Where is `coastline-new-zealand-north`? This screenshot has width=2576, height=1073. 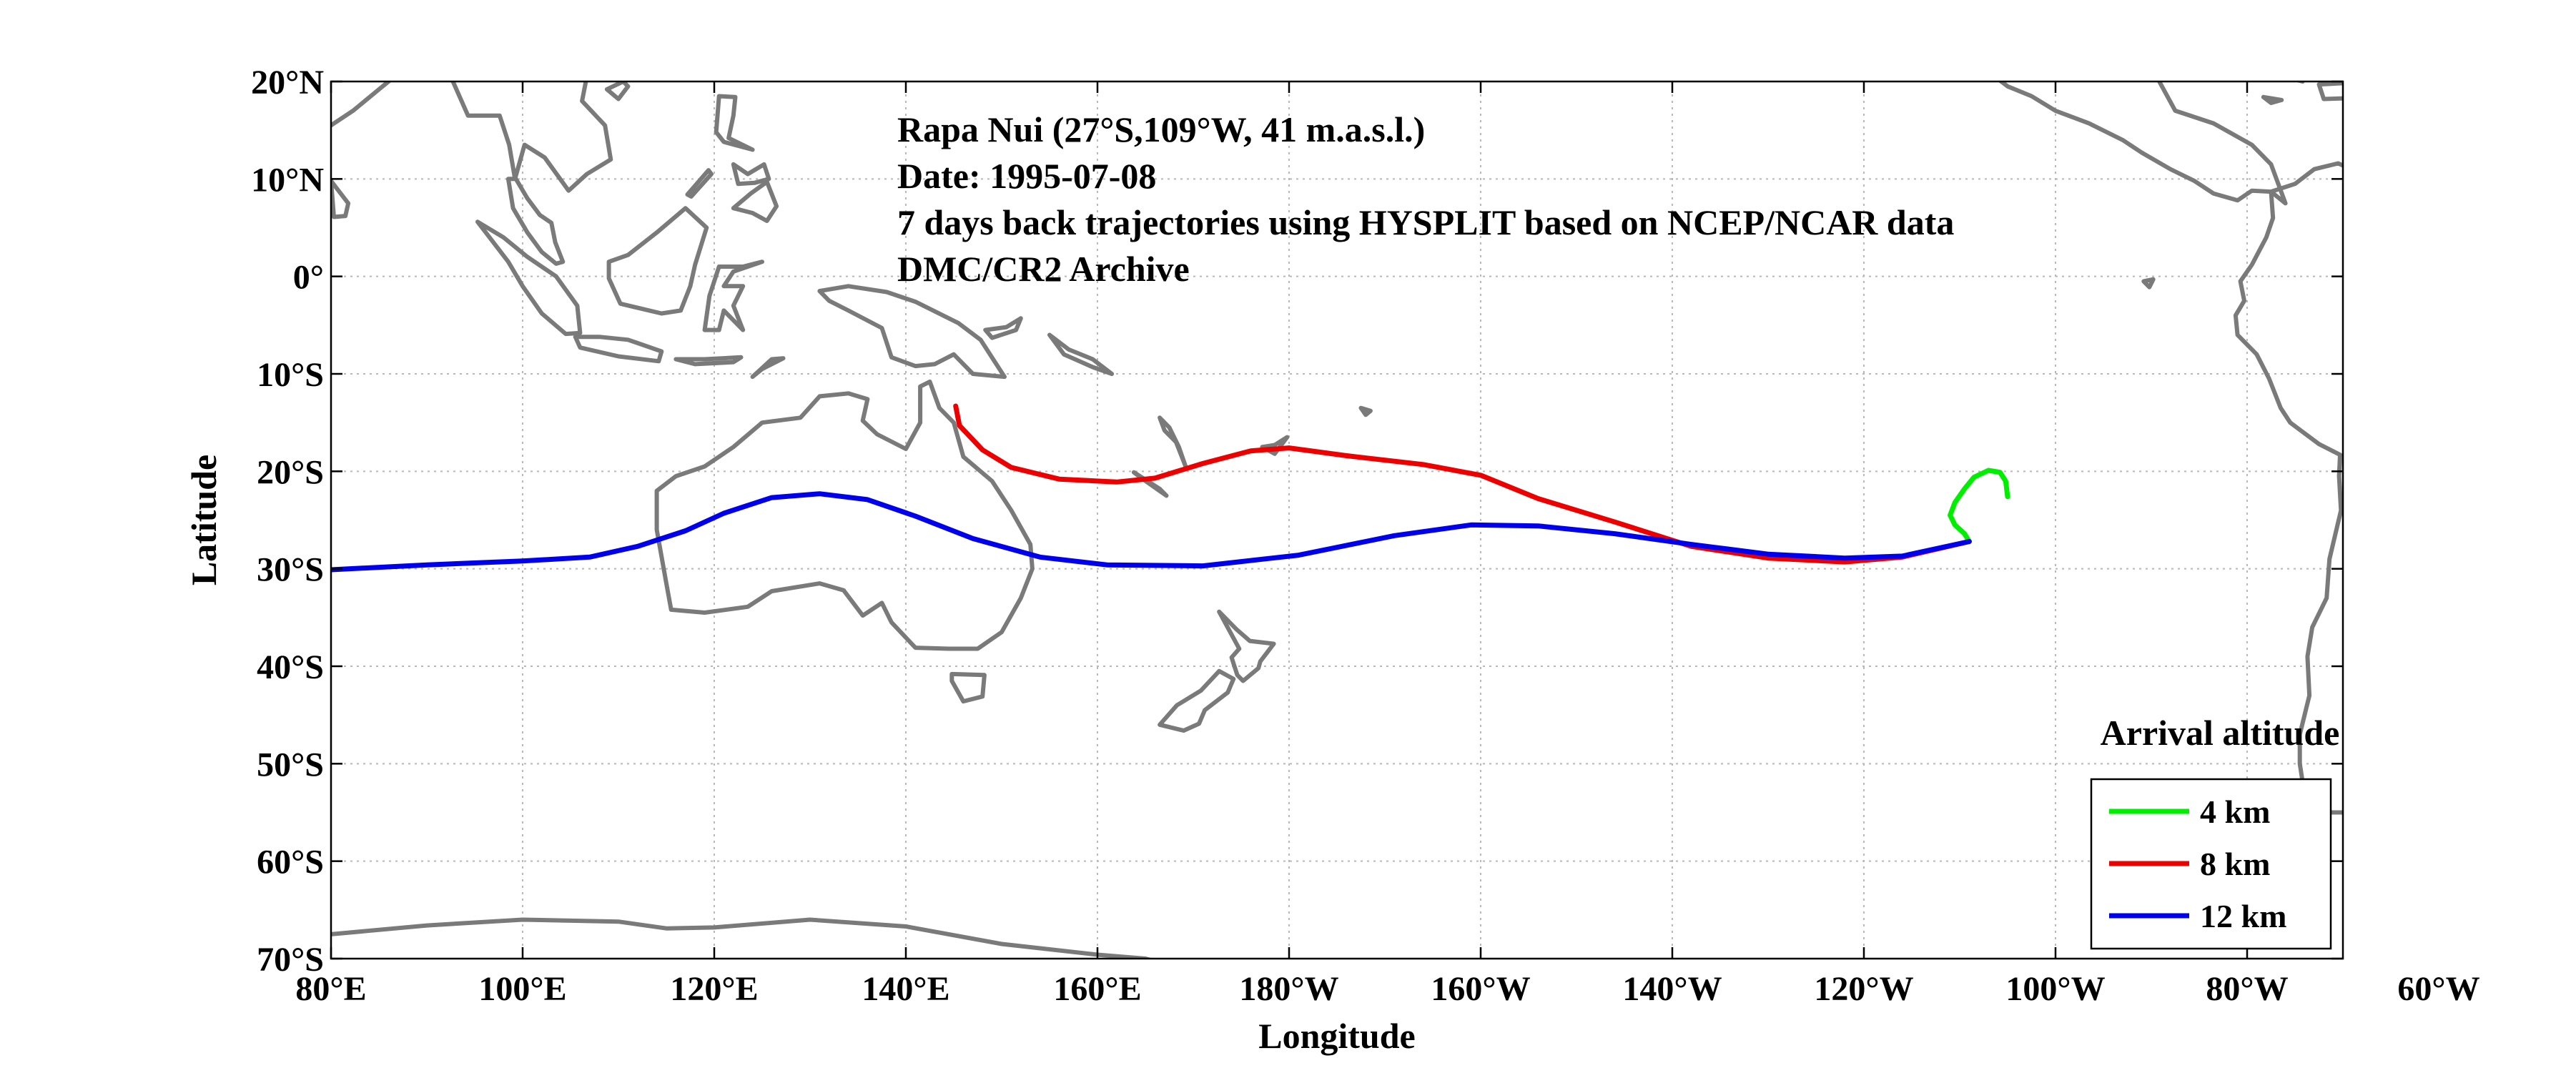
coastline-new-zealand-north is located at coordinates (1246, 646).